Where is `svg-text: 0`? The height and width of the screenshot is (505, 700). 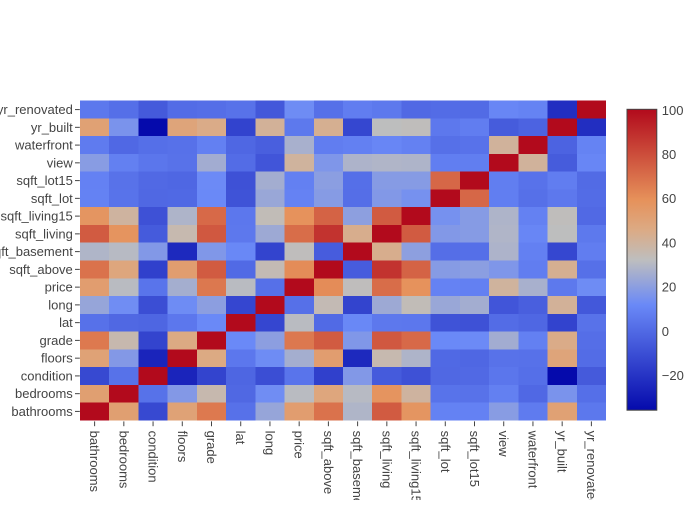 svg-text: 0 is located at coordinates (665, 331).